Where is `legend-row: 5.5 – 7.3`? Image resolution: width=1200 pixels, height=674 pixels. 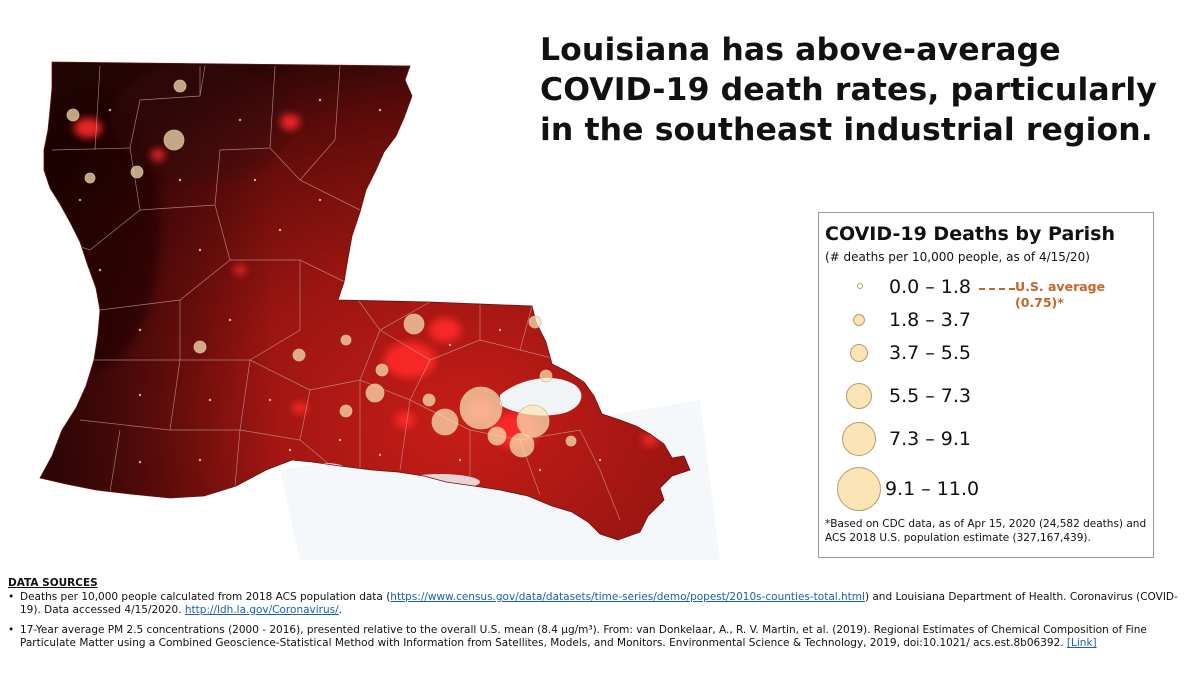
legend-row: 5.5 – 7.3 is located at coordinates (987, 395).